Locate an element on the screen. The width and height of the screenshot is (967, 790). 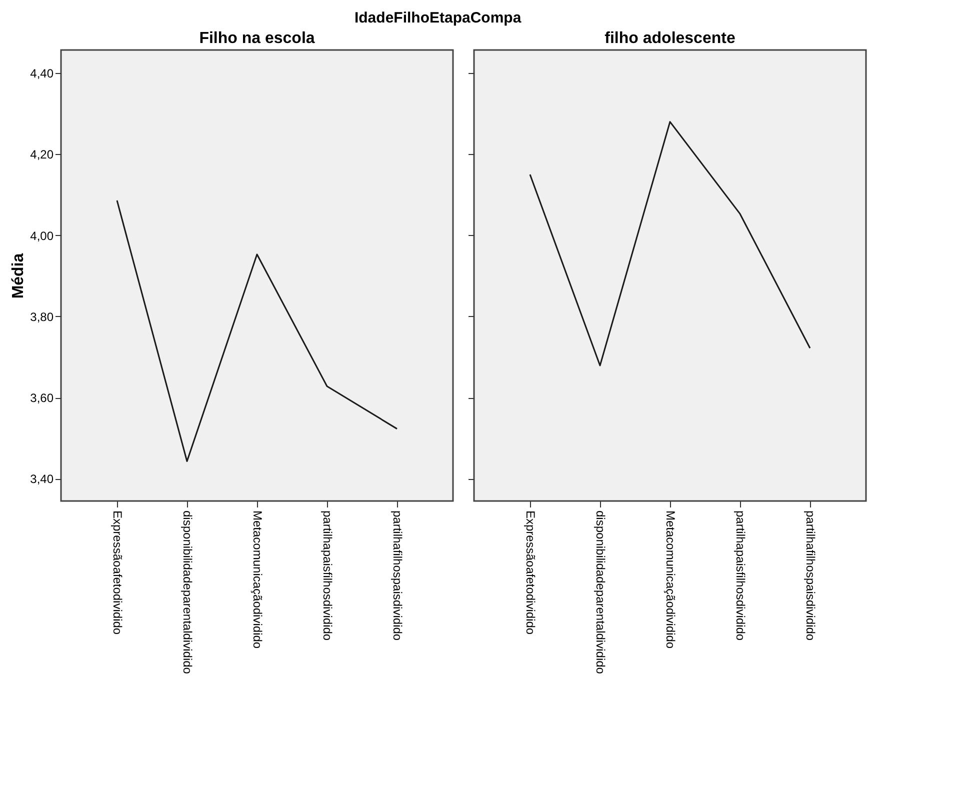
text: IdadeFilhoEtapaCompa is located at coordinates (438, 17).